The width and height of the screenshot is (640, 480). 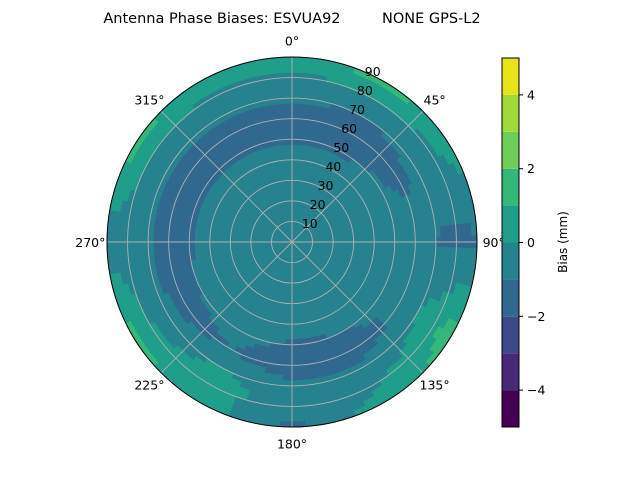 I want to click on colorbar-label: Bias (mm), so click(x=563, y=242).